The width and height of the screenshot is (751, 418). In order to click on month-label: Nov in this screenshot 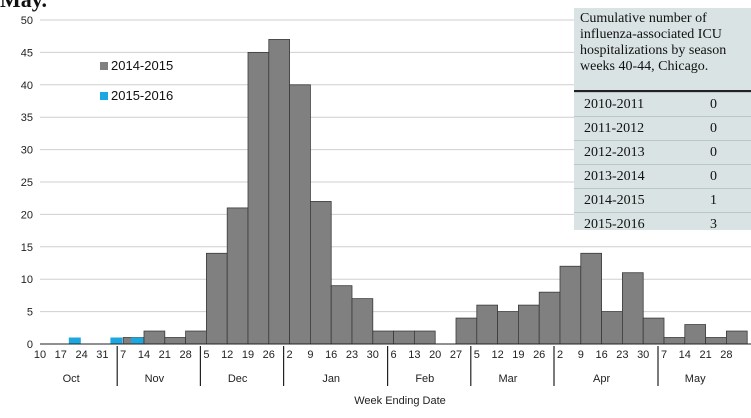, I will do `click(155, 379)`.